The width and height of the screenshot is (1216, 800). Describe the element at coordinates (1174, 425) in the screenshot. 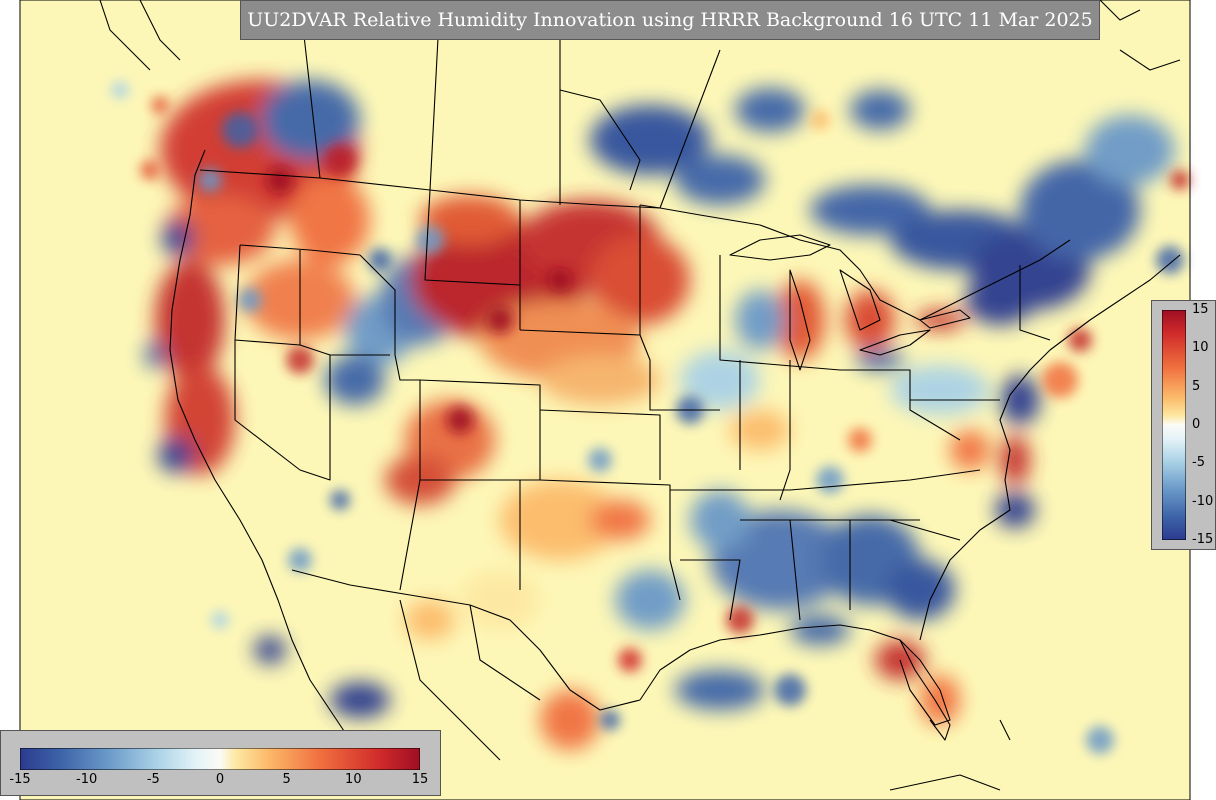

I see `vertical-colorbar-swatch` at that location.